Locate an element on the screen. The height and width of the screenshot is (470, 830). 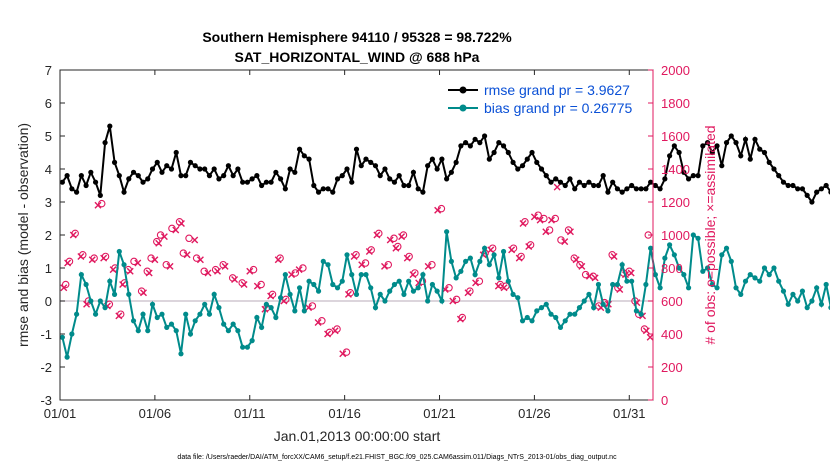
y-right-tick-label: 1200 is located at coordinates (675, 202).